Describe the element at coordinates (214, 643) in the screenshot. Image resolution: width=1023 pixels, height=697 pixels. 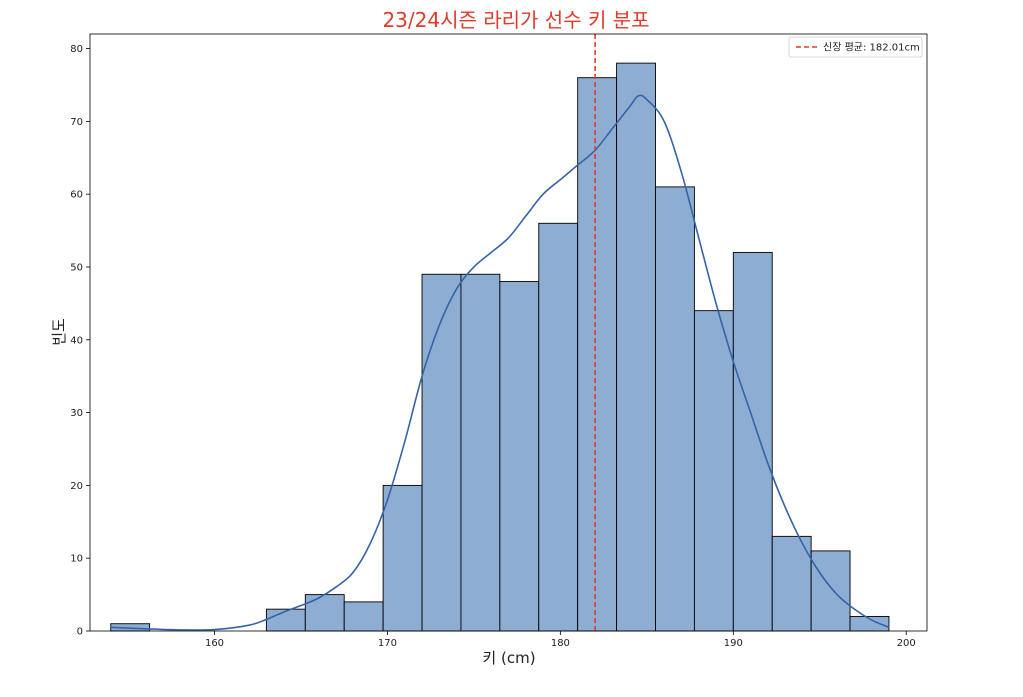
I see `x-tick-label-160: 160` at that location.